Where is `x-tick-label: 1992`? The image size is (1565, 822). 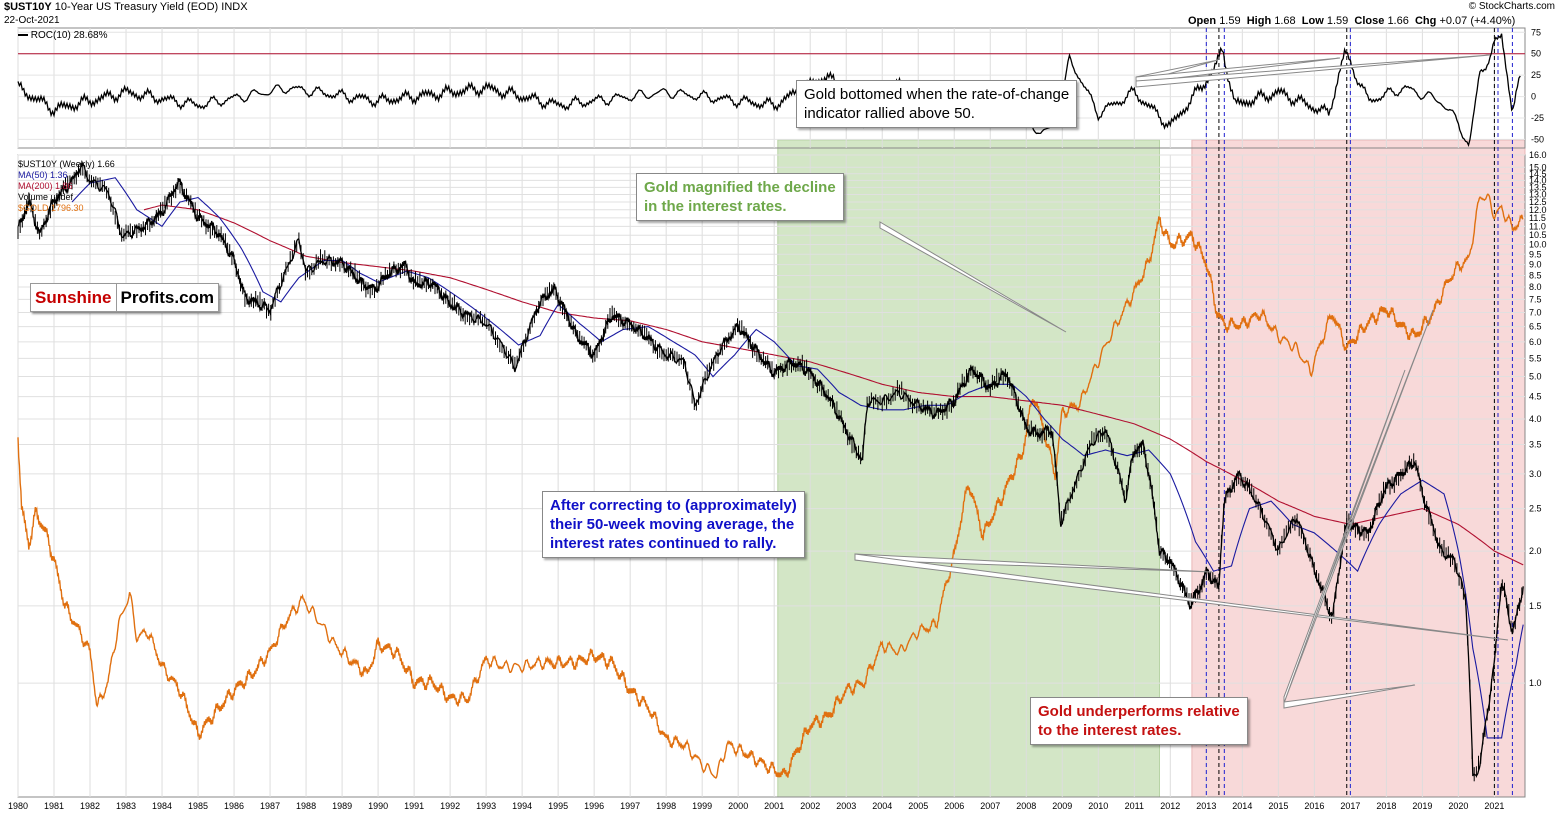 x-tick-label: 1992 is located at coordinates (450, 806).